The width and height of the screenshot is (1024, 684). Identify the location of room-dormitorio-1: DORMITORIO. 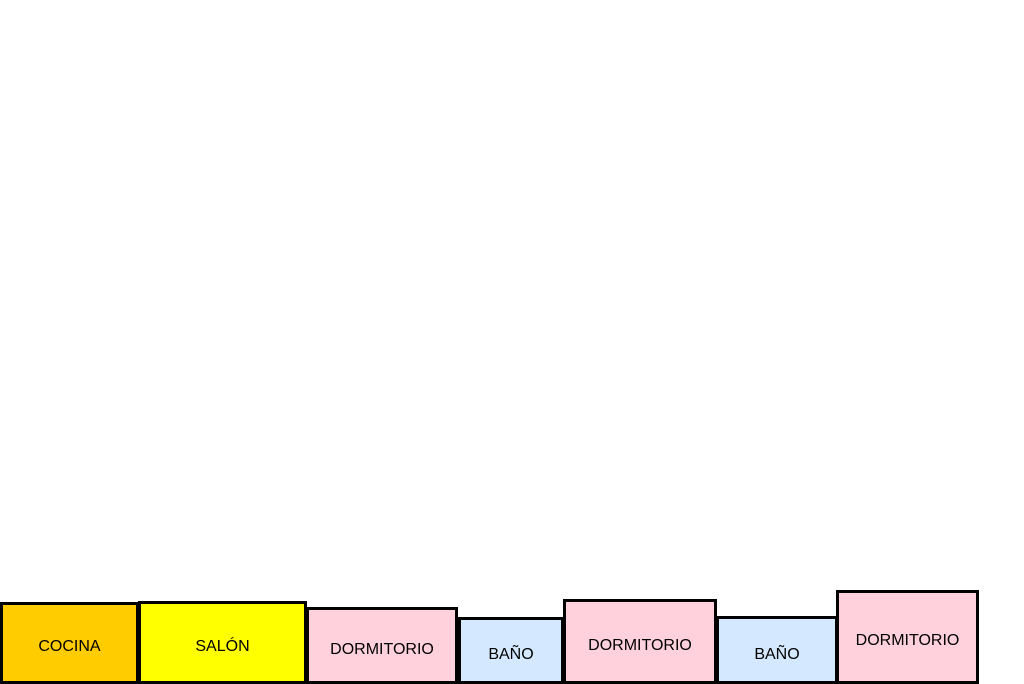
(382, 645).